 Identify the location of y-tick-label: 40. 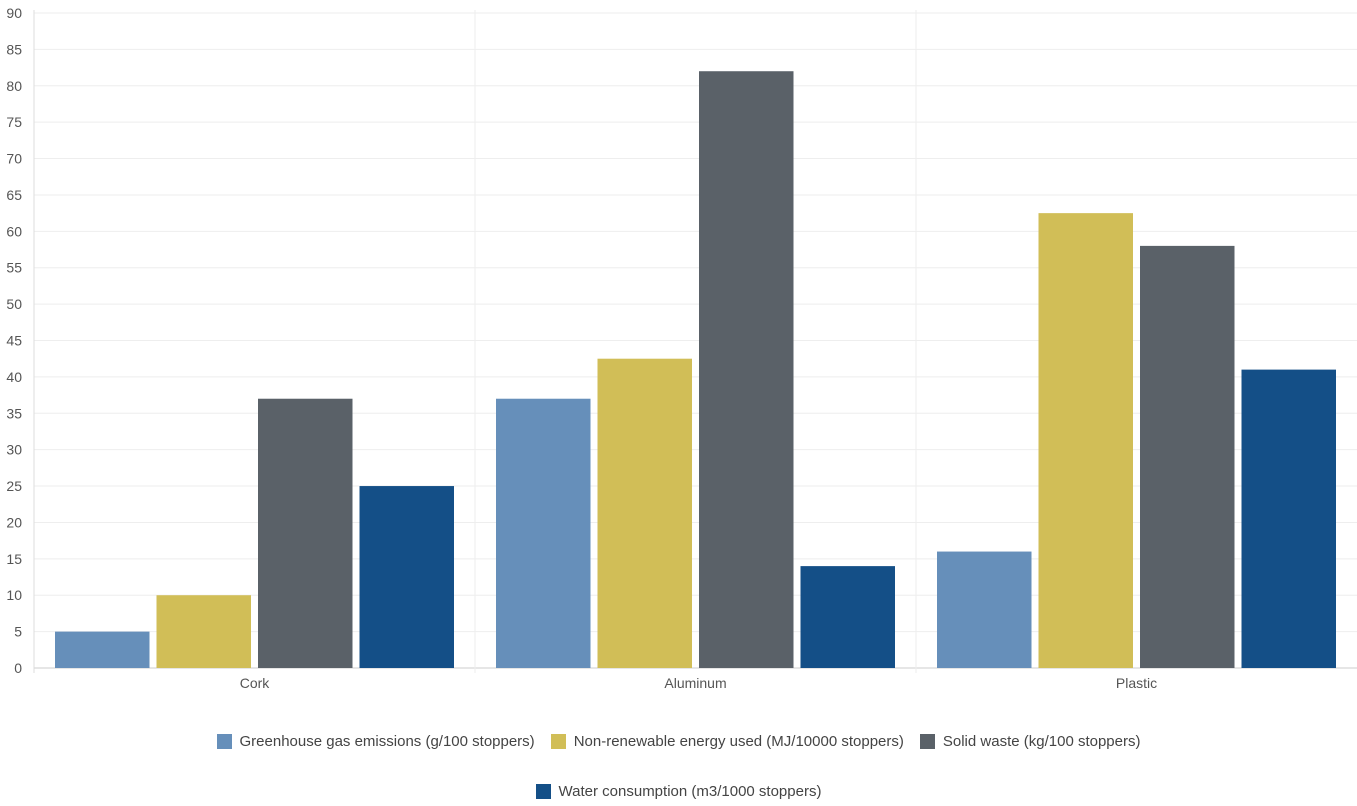
(14, 377).